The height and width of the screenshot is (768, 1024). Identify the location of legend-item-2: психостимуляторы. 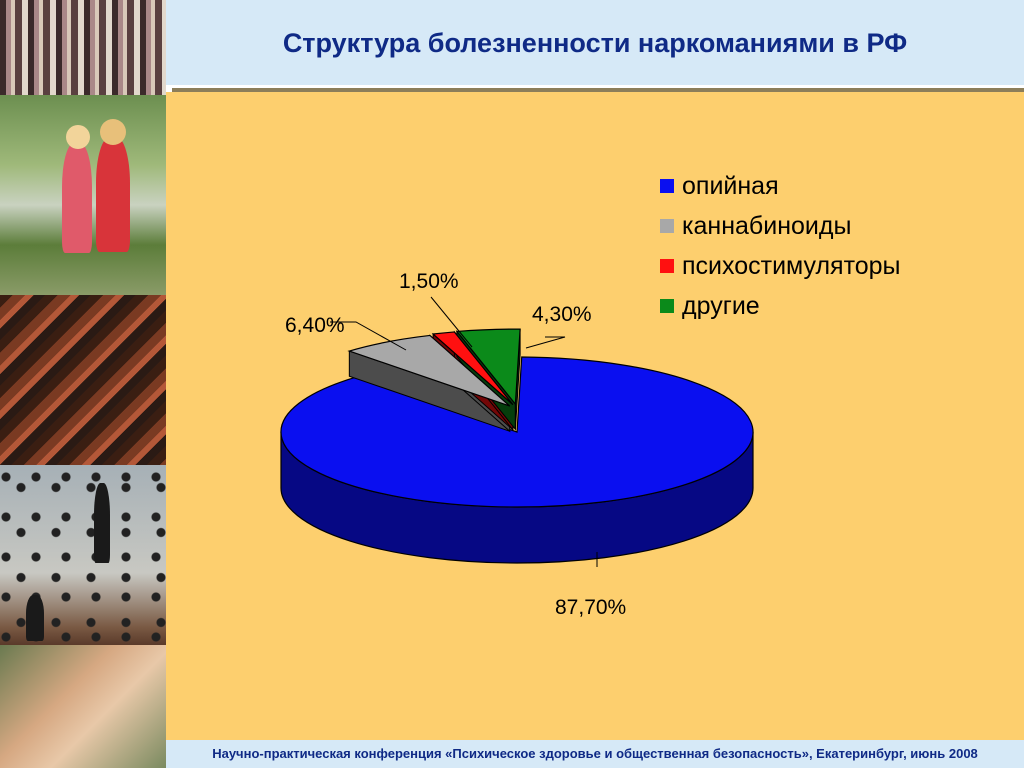
(780, 266).